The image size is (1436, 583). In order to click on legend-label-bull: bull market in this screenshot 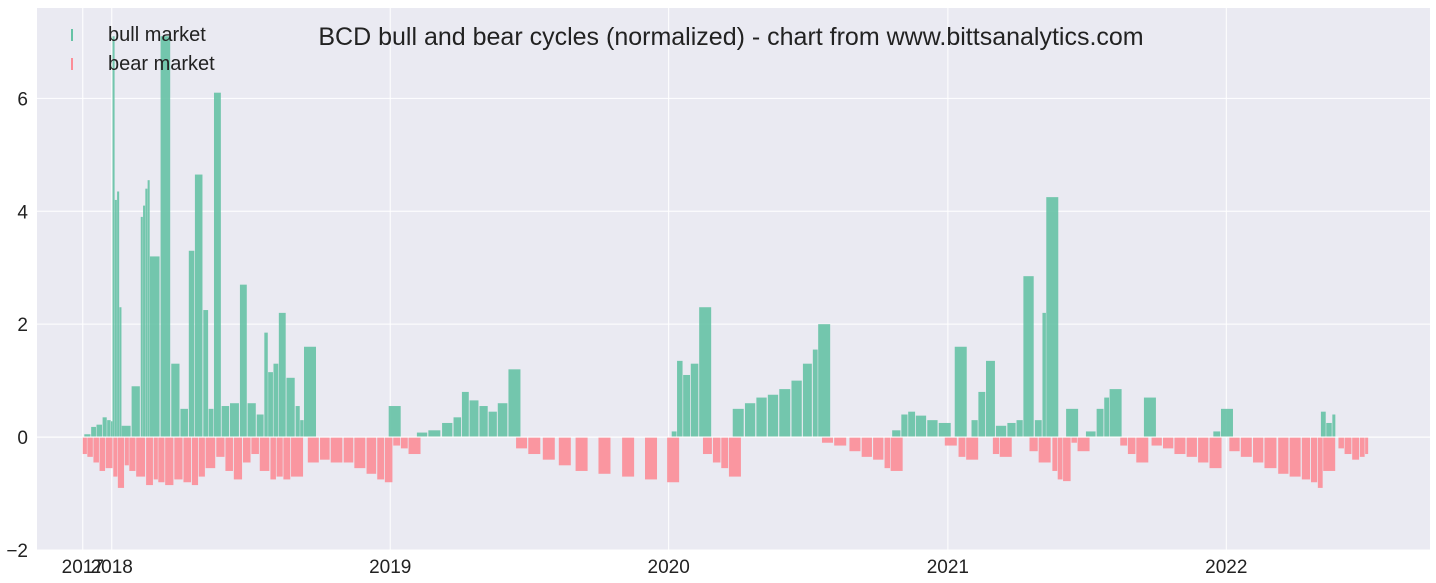, I will do `click(157, 35)`.